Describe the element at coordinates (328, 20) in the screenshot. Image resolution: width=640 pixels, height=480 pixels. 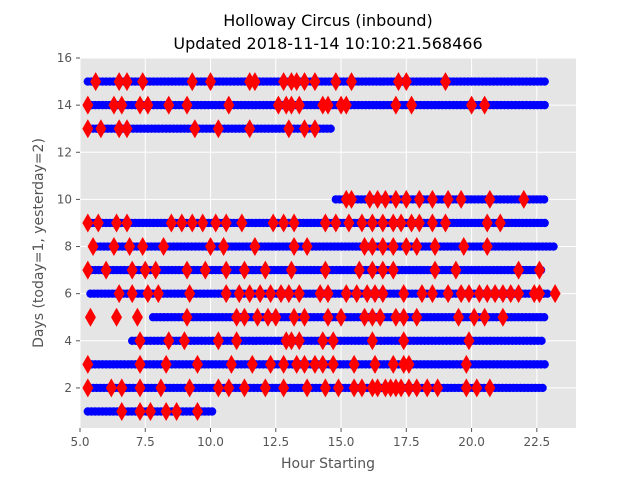
I see `chart-title: Holloway Circus (inbound)` at that location.